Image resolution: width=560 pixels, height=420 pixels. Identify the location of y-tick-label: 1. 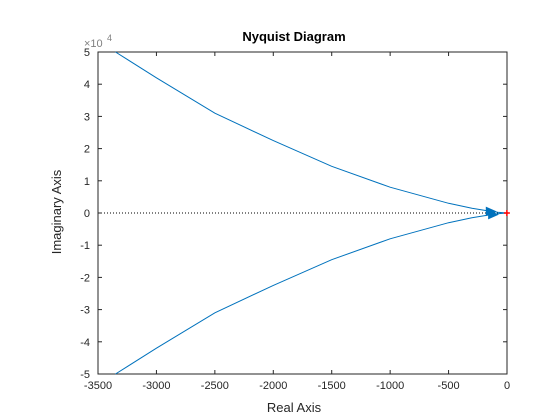
(87, 182).